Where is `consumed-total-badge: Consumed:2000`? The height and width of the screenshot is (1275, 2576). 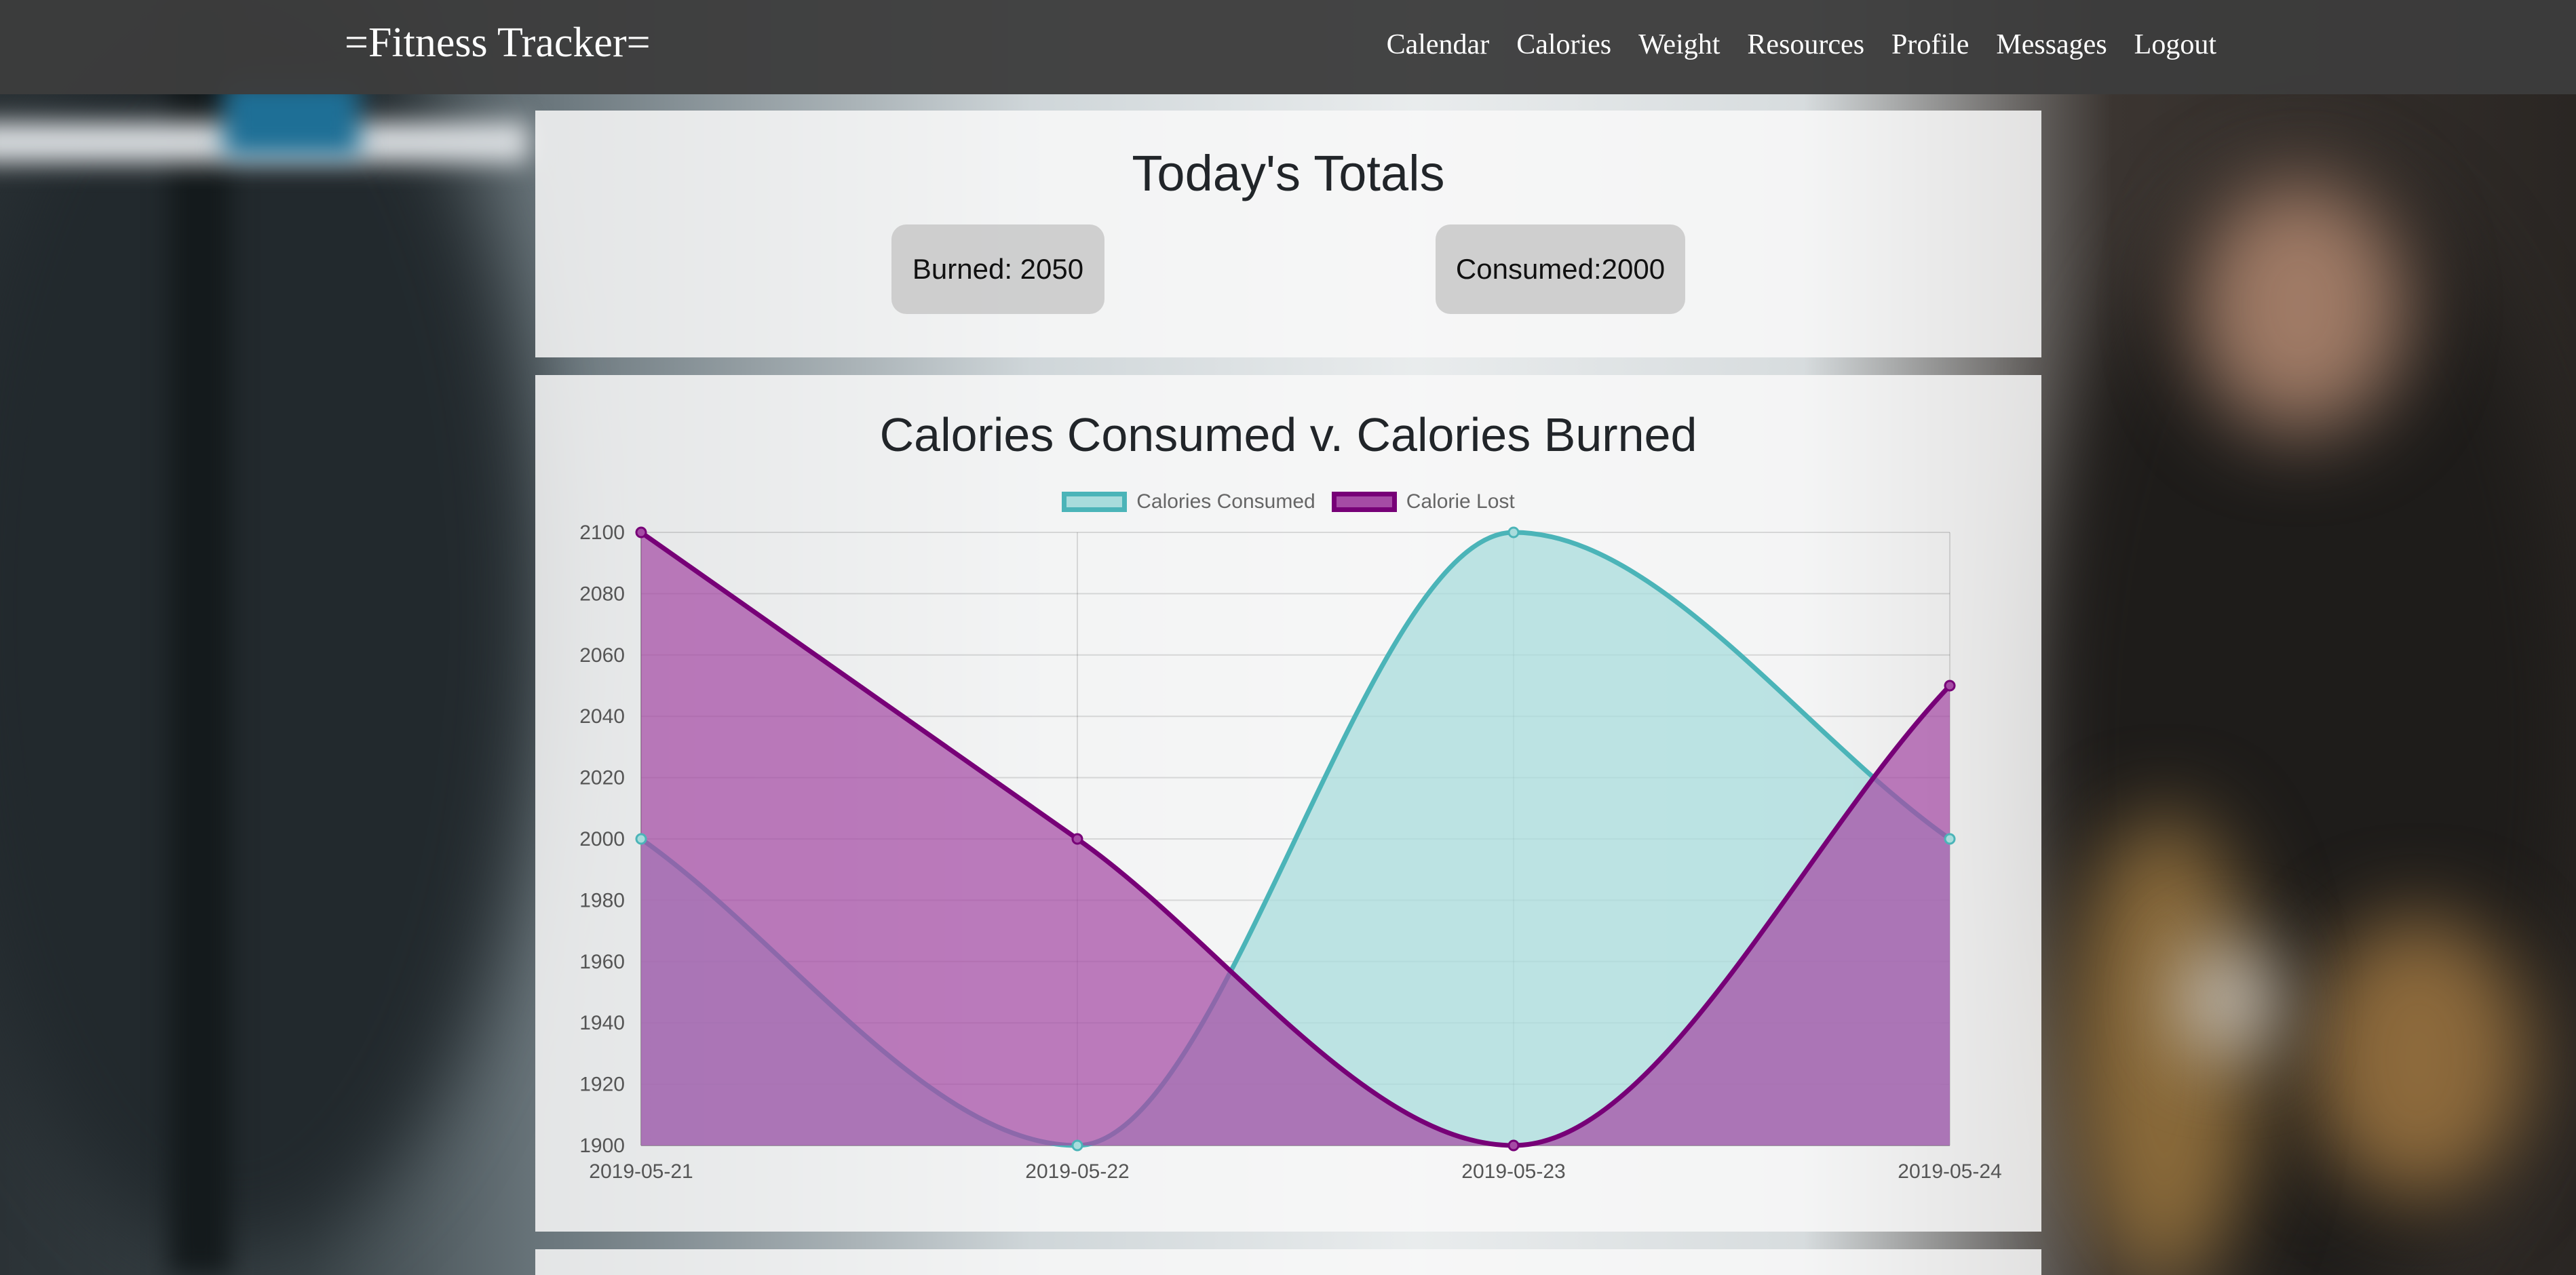 consumed-total-badge: Consumed:2000 is located at coordinates (1560, 269).